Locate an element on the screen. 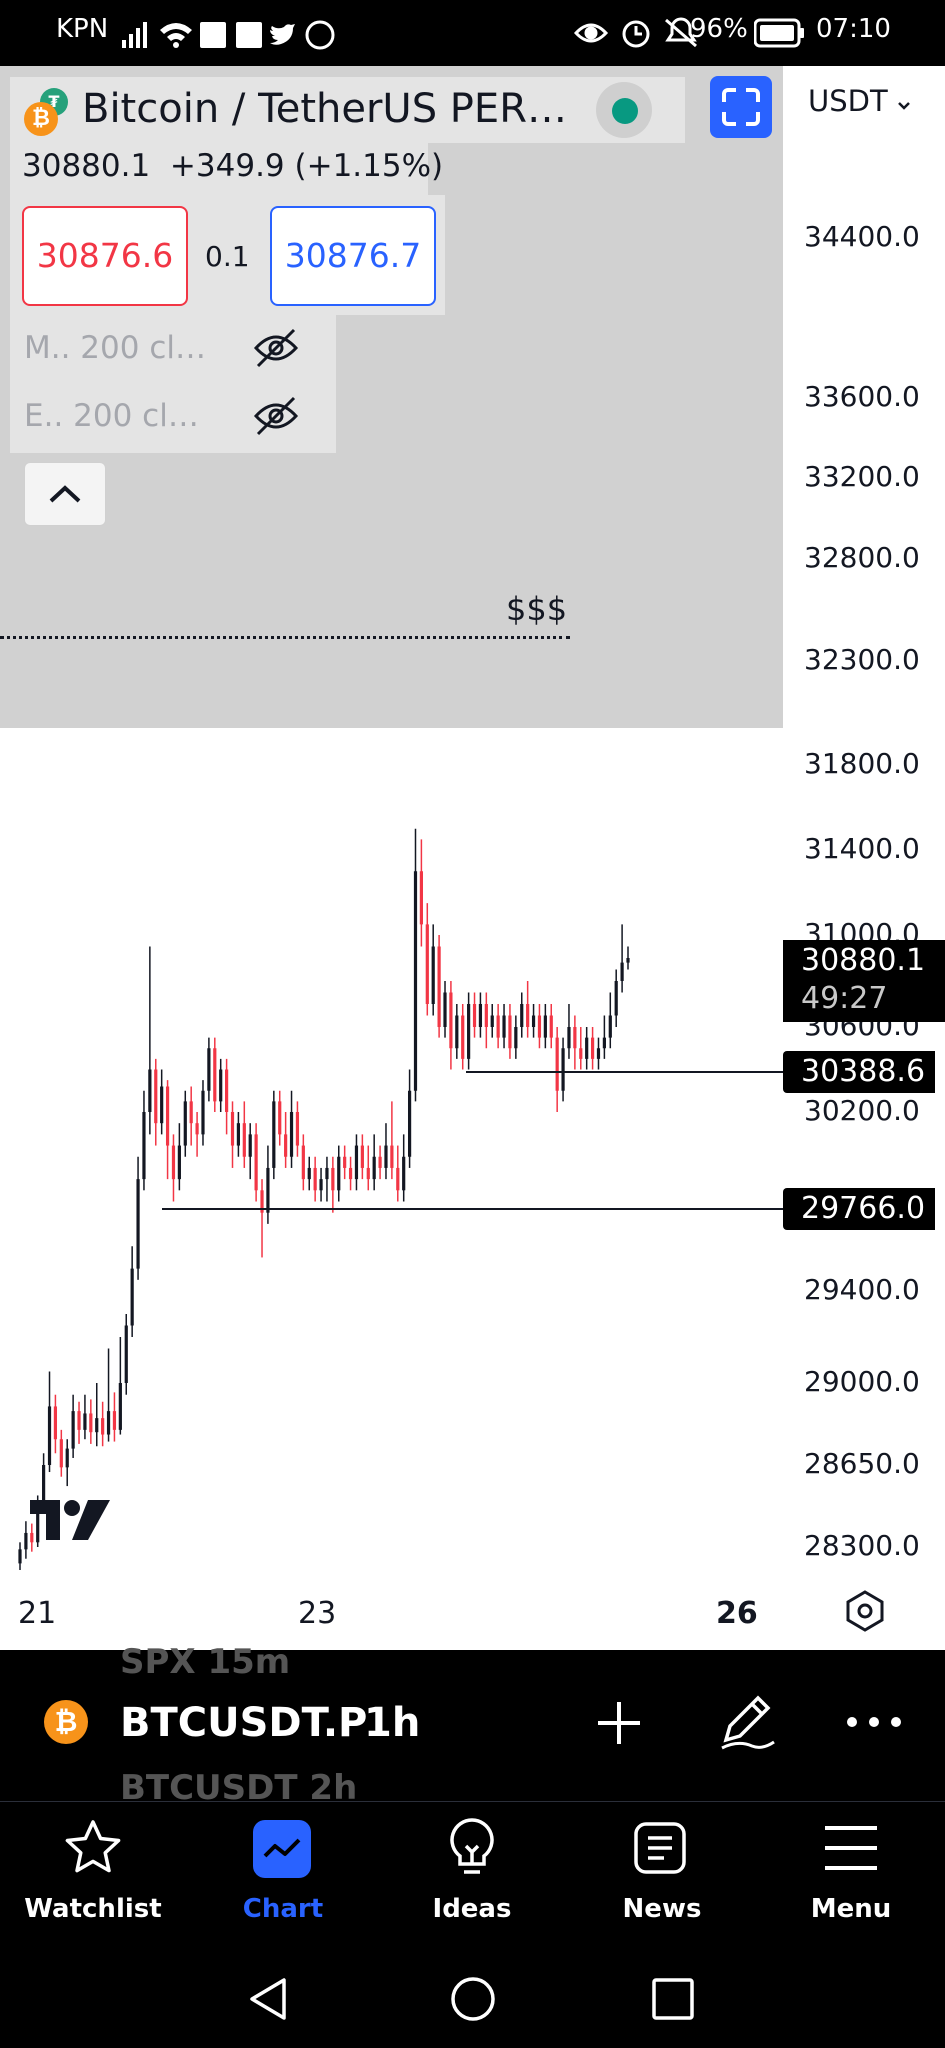  home-icon is located at coordinates (473, 1999).